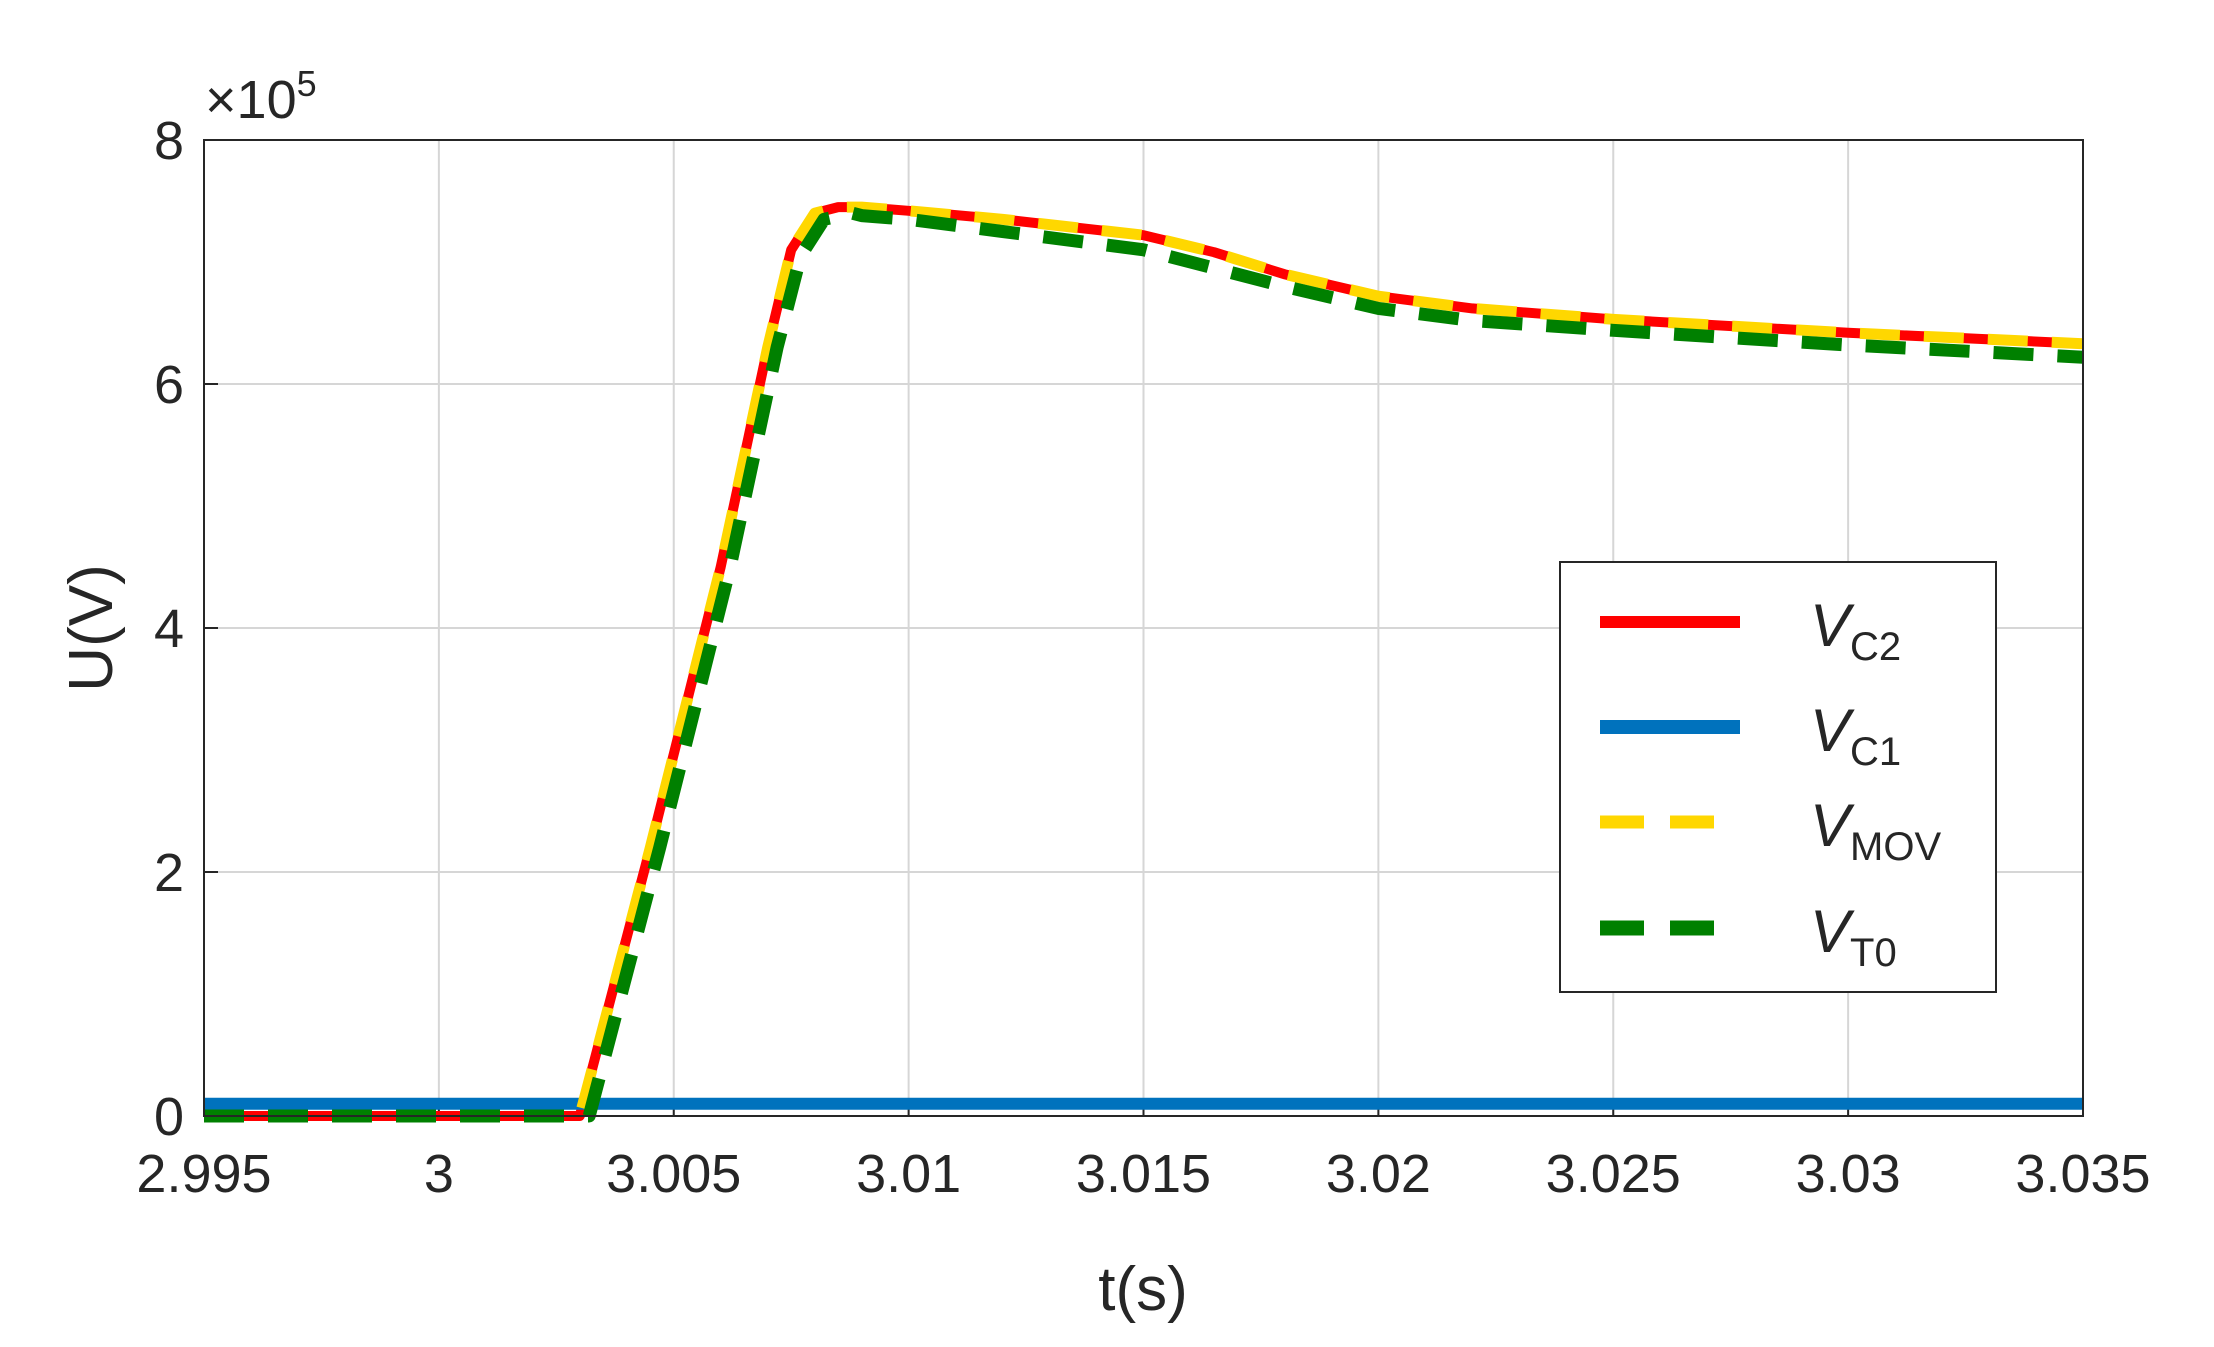  Describe the element at coordinates (251, 100) in the screenshot. I see `y-multiplier-base: ×10` at that location.